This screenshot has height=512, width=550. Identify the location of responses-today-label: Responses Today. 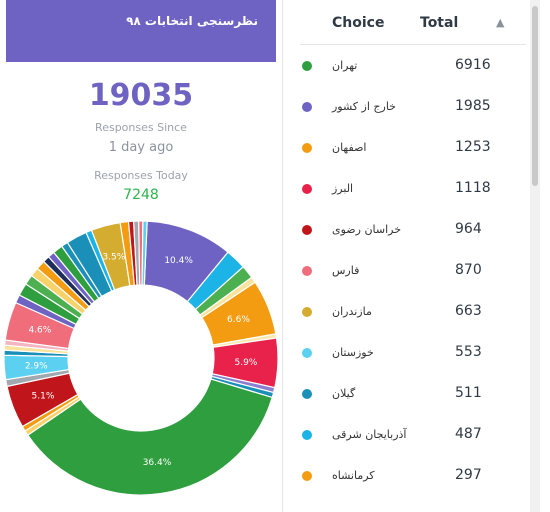
(141, 175).